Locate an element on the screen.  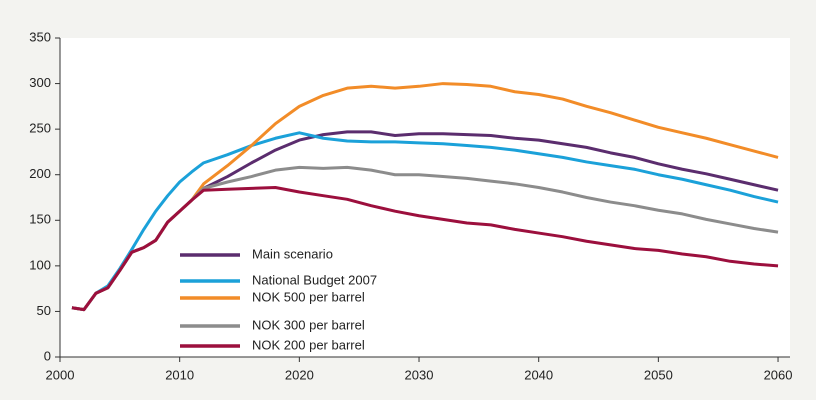
y-tick-label: 200 is located at coordinates (40, 173).